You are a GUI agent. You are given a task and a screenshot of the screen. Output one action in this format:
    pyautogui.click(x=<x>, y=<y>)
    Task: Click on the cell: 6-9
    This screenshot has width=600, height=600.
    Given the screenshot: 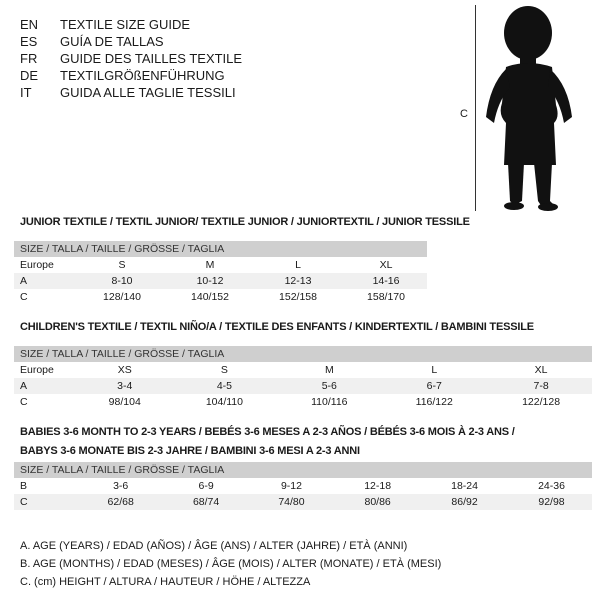 What is the action you would take?
    pyautogui.click(x=206, y=486)
    